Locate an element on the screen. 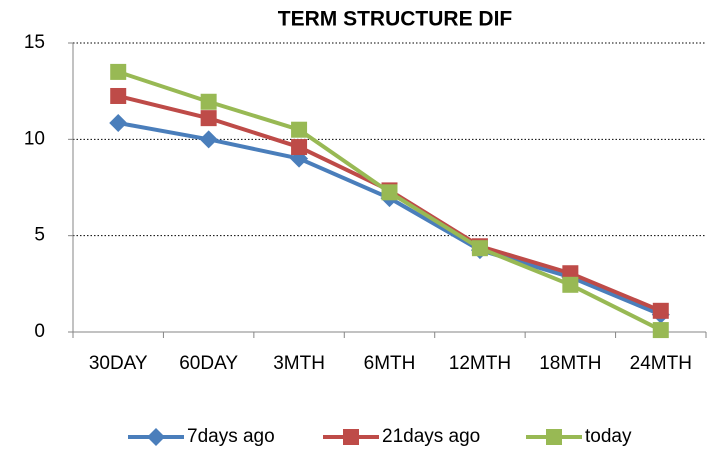 This screenshot has width=708, height=454. x-tick-label: 30DAY is located at coordinates (118, 363).